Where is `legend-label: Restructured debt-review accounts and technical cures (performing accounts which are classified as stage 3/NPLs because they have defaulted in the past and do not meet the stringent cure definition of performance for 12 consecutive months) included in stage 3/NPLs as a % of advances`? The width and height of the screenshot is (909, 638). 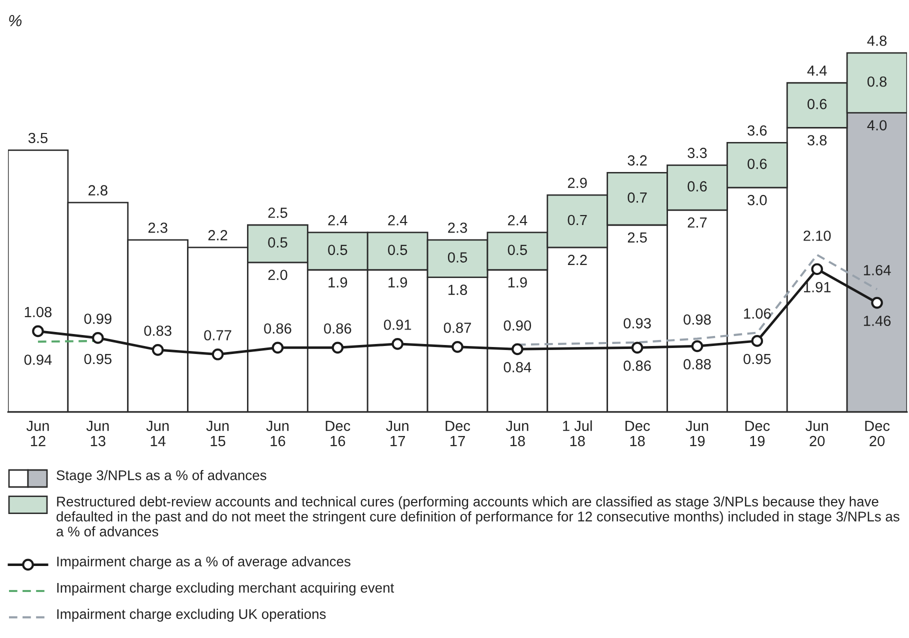
legend-label: Restructured debt-review accounts and technical cures (performing accounts which are classified as stage 3/NPLs because they have defaulted in the past and do not meet the stringent cure definition of performance for 12 consecutive months) included in stage 3/NPLs as a % of advances is located at coordinates (478, 516).